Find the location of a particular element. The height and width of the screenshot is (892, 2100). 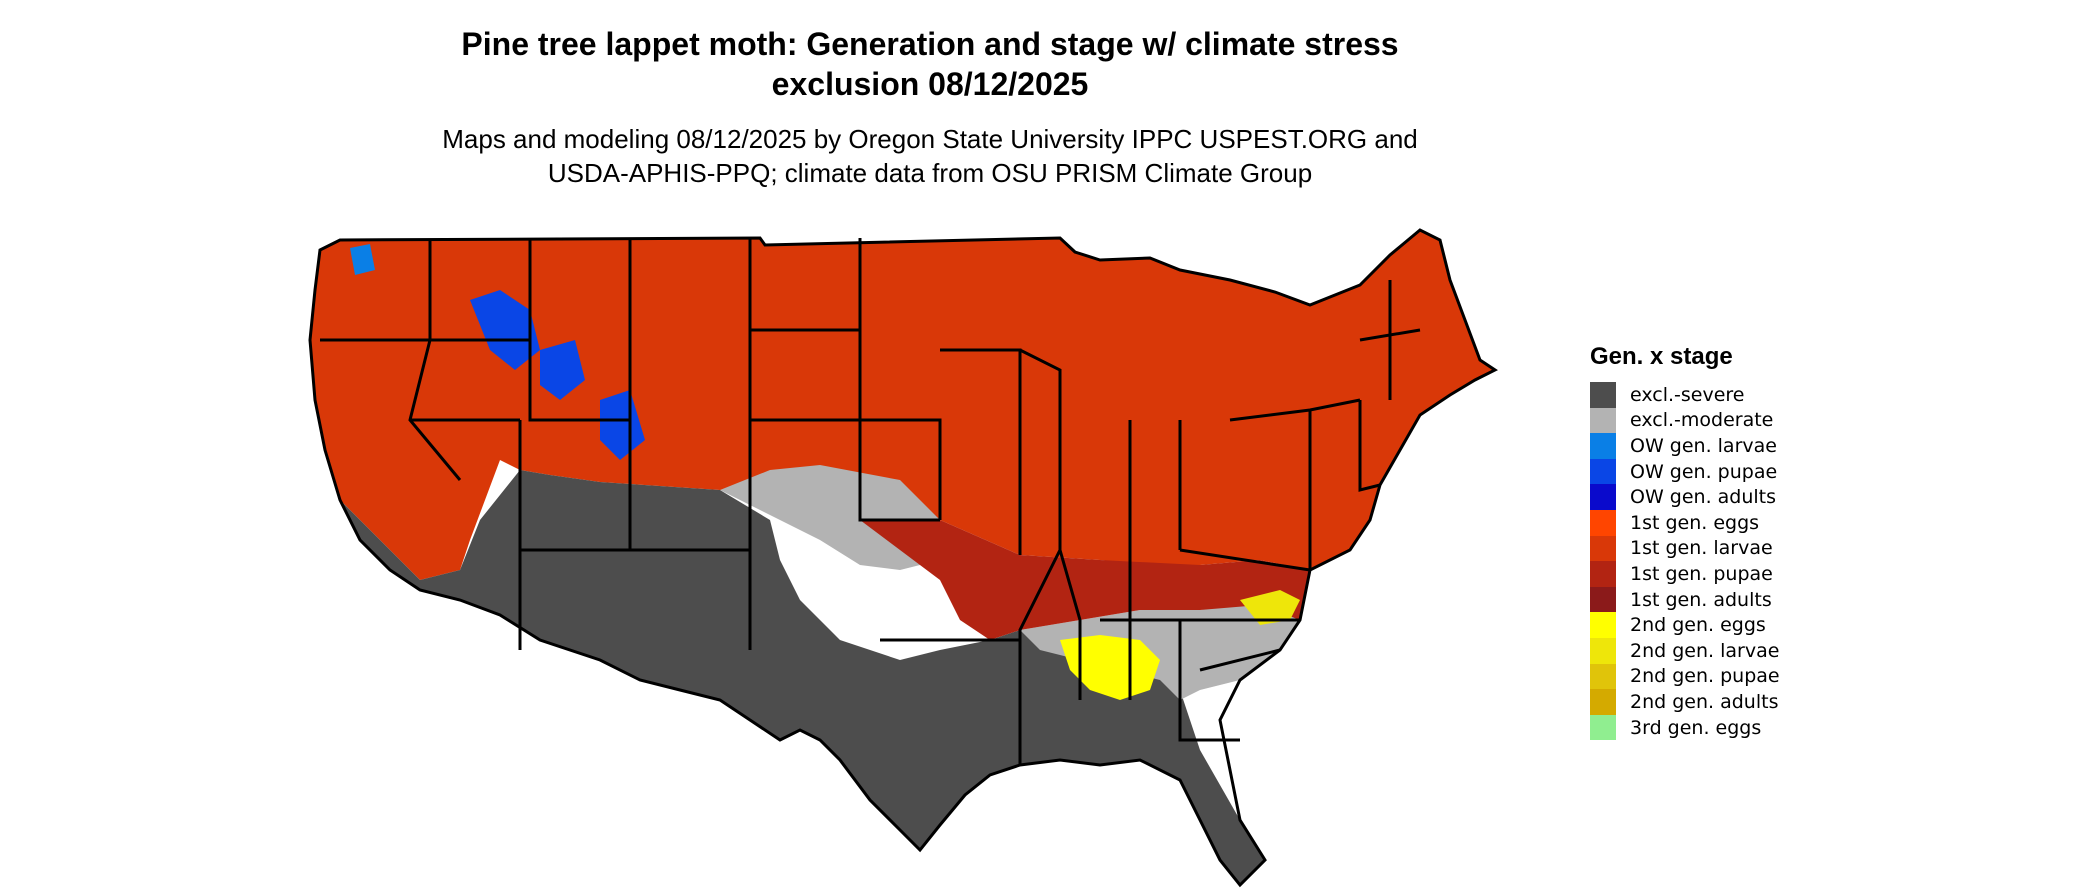

legend-item: 2nd gen. pupae is located at coordinates (1830, 676).